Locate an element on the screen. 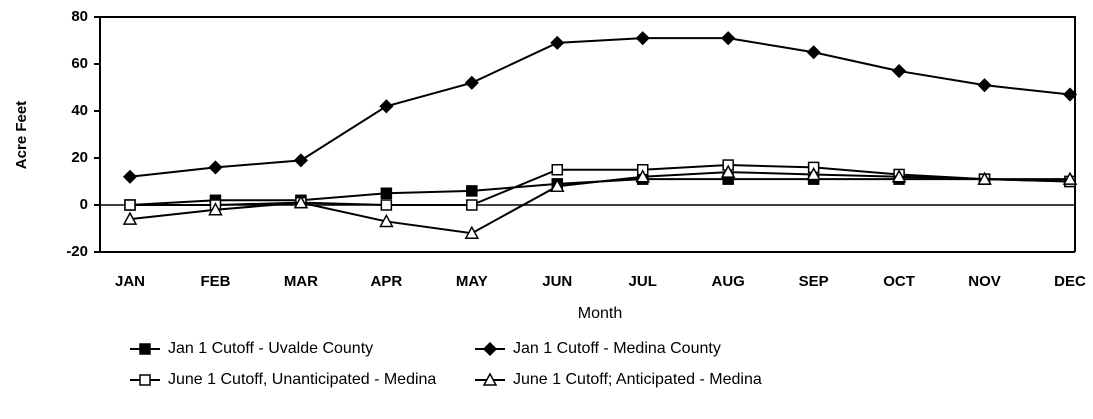  legend-label: Jan 1 Cutoff - Uvalde County is located at coordinates (270, 348).